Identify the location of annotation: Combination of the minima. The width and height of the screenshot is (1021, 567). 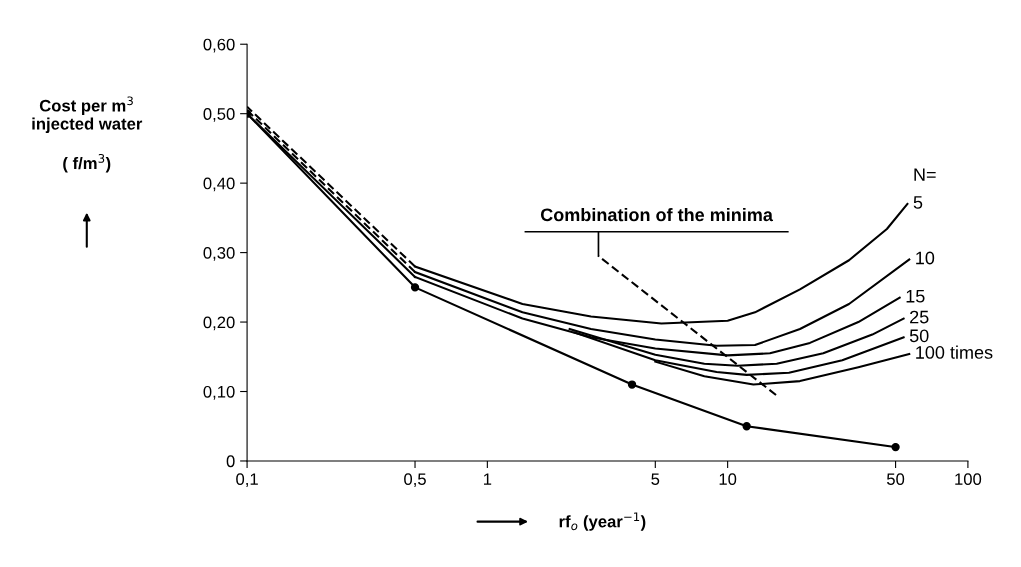
(657, 214).